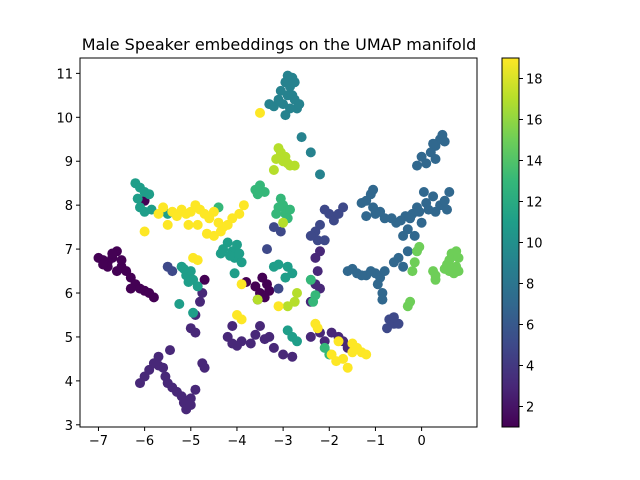 Image resolution: width=640 pixels, height=480 pixels. What do you see at coordinates (64, 74) in the screenshot?
I see `y-tick-label: 11` at bounding box center [64, 74].